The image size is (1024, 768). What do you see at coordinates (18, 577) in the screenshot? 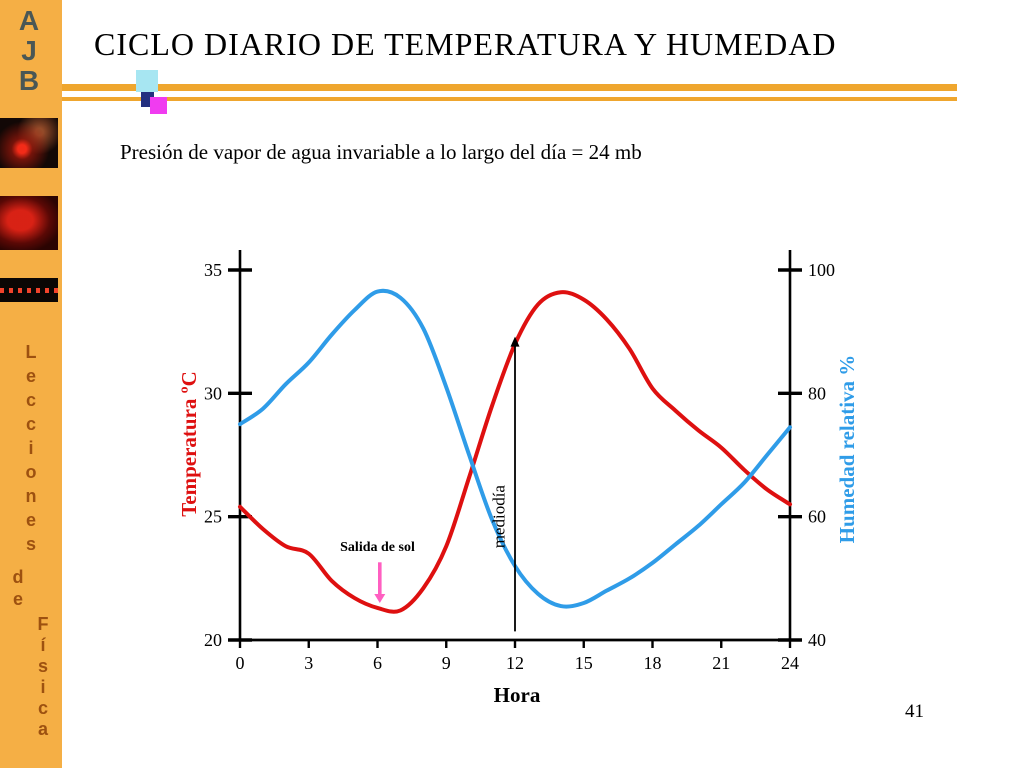
I see `sidebar-letter: d` at bounding box center [18, 577].